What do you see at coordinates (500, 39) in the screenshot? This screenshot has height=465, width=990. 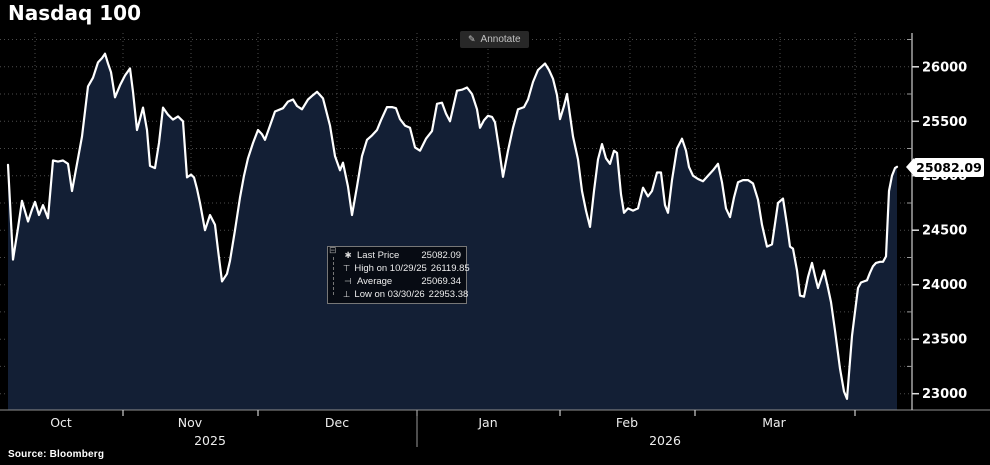 I see `annotate-label: Annotate` at bounding box center [500, 39].